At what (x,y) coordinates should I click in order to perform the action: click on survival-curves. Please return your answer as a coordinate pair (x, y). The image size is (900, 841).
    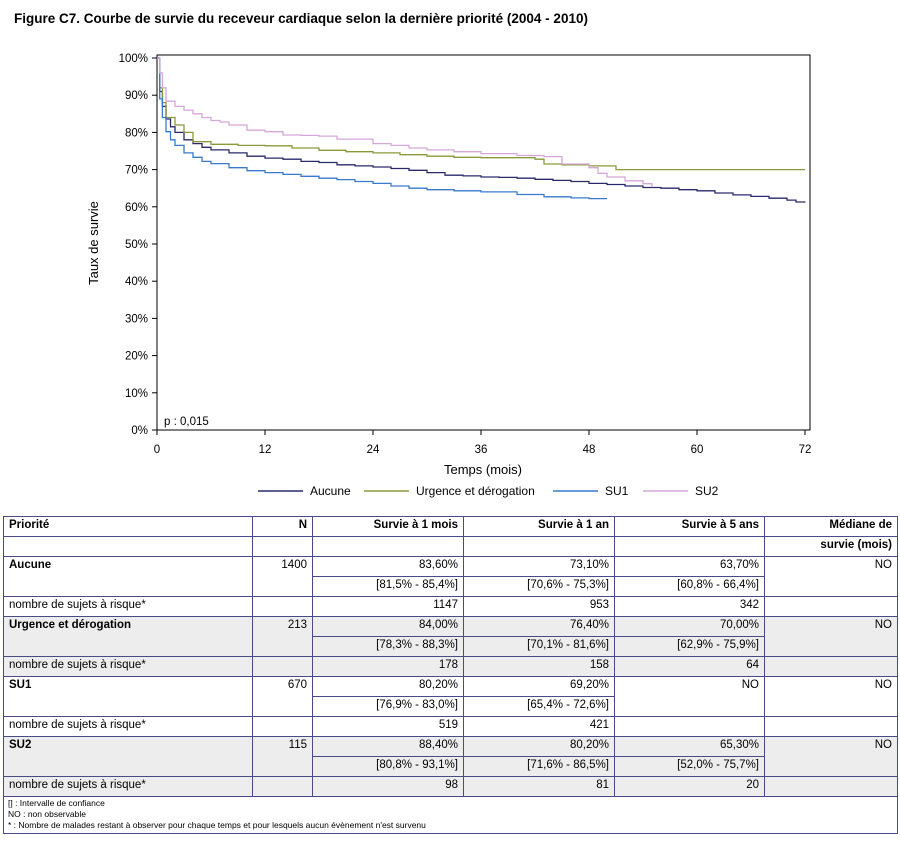
    Looking at the image, I should click on (481, 130).